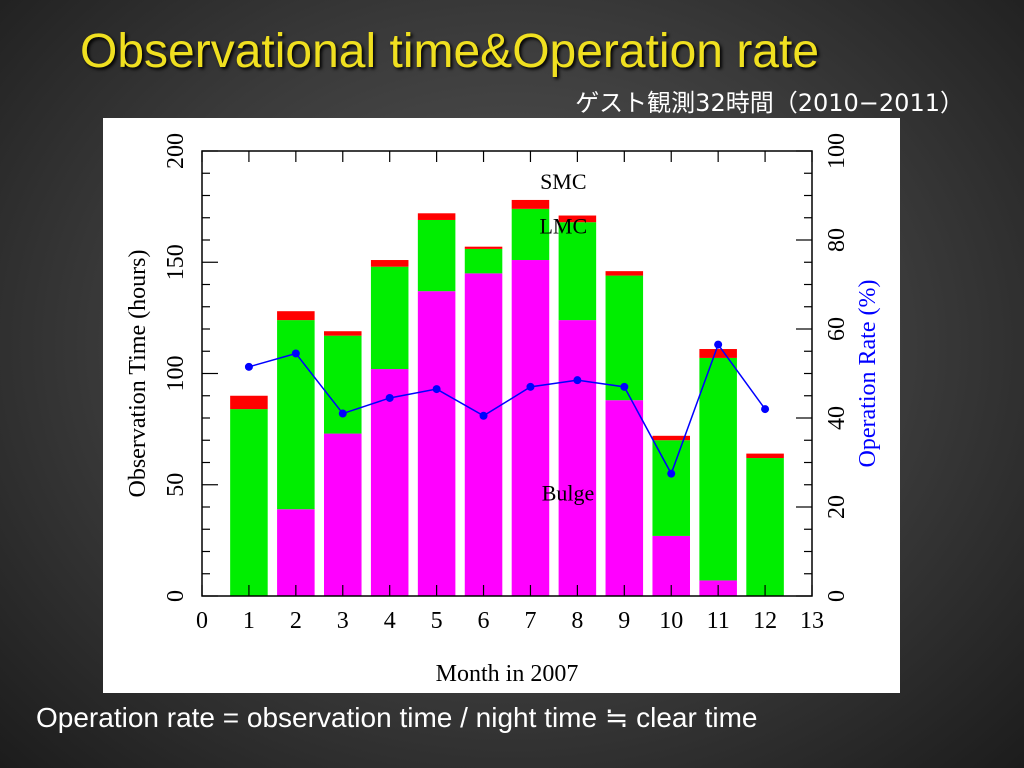  Describe the element at coordinates (868, 374) in the screenshot. I see `y2-axis-label: Operation Rate (%)` at that location.